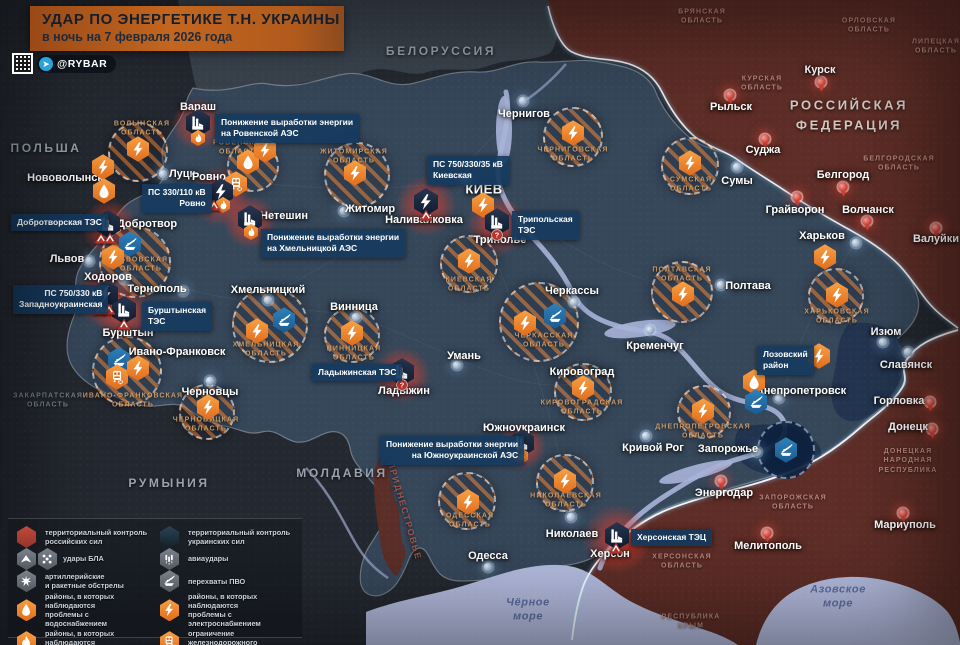  I want to click on legend-row: территориальный контроль украинских сил, so click(226, 537).